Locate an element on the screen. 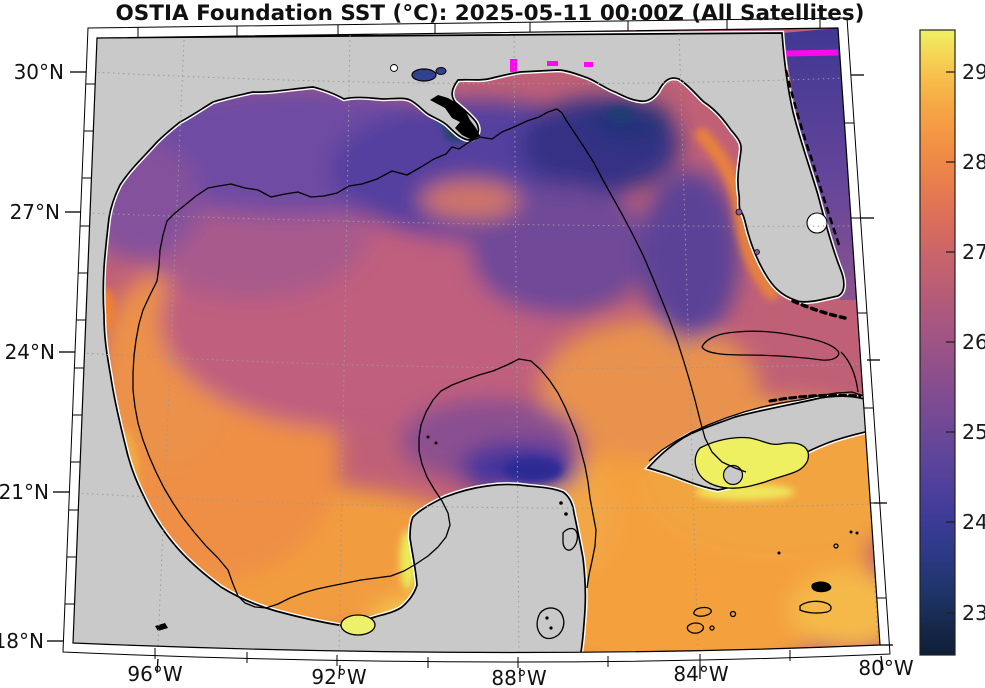 The height and width of the screenshot is (688, 985). isla-de-la-juventud is located at coordinates (733, 475).